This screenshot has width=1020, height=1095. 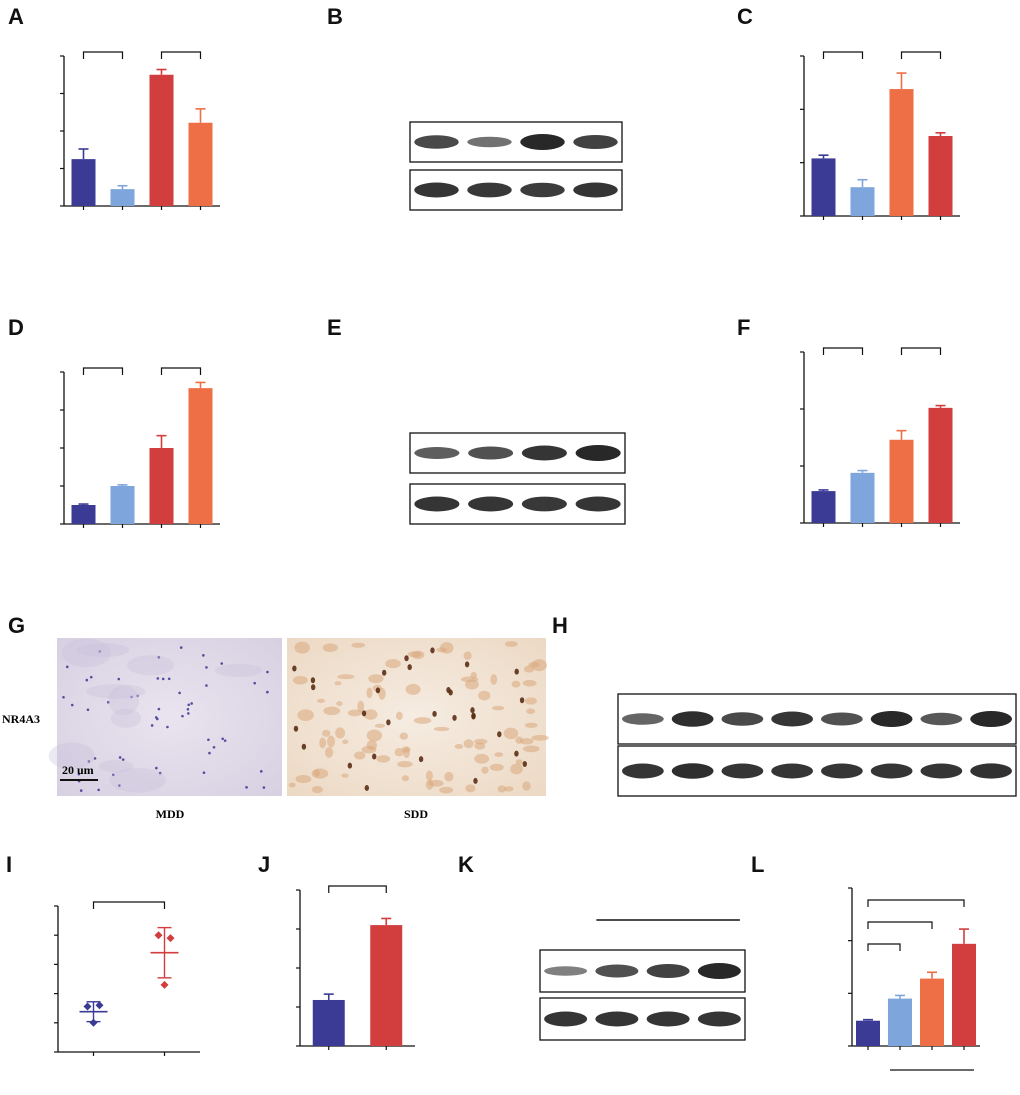 What do you see at coordinates (275, 729) in the screenshot?
I see `histology-panel-g: NR4A3 20 um MDD SDD` at bounding box center [275, 729].